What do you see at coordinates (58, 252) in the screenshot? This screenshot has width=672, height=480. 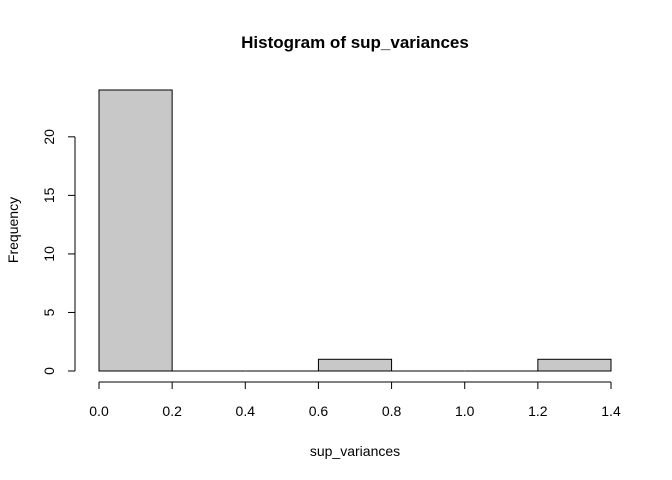 I see `y-axis: 0 5 10 15 20` at bounding box center [58, 252].